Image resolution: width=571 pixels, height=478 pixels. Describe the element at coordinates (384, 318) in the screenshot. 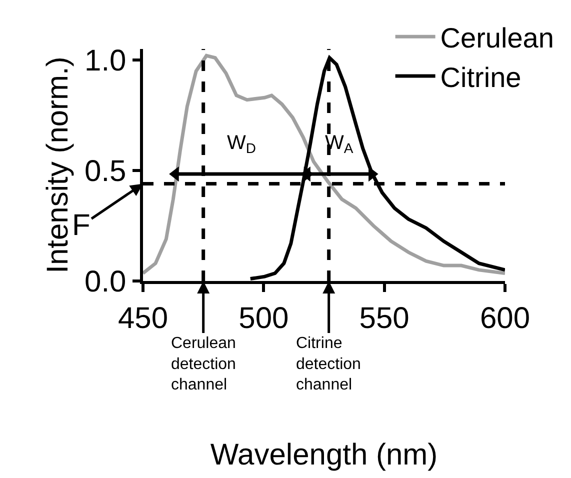

I see `x-tick-label: 550` at that location.